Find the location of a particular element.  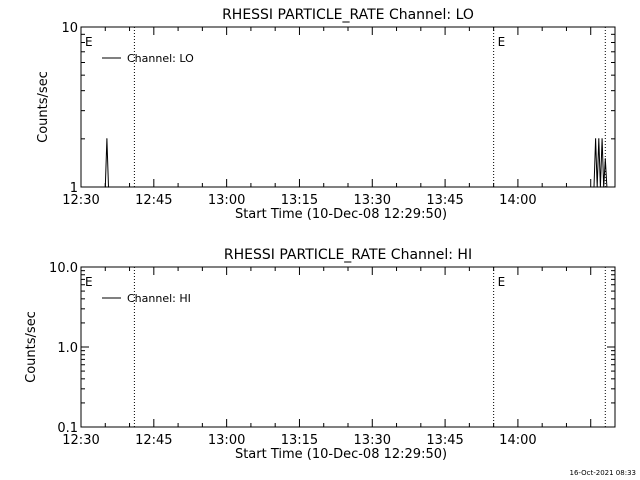

footer-timestamp: 16-Oct-2021 08:33 is located at coordinates (603, 473).